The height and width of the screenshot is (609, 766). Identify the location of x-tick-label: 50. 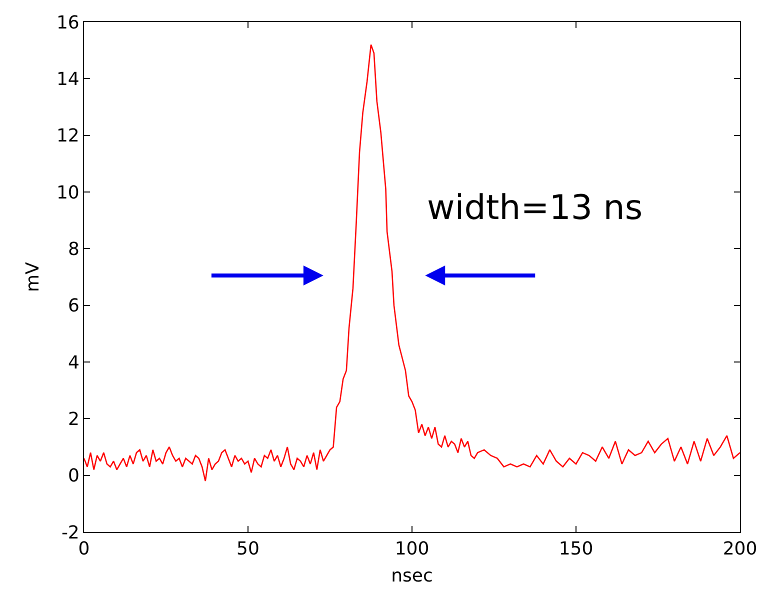
(248, 549).